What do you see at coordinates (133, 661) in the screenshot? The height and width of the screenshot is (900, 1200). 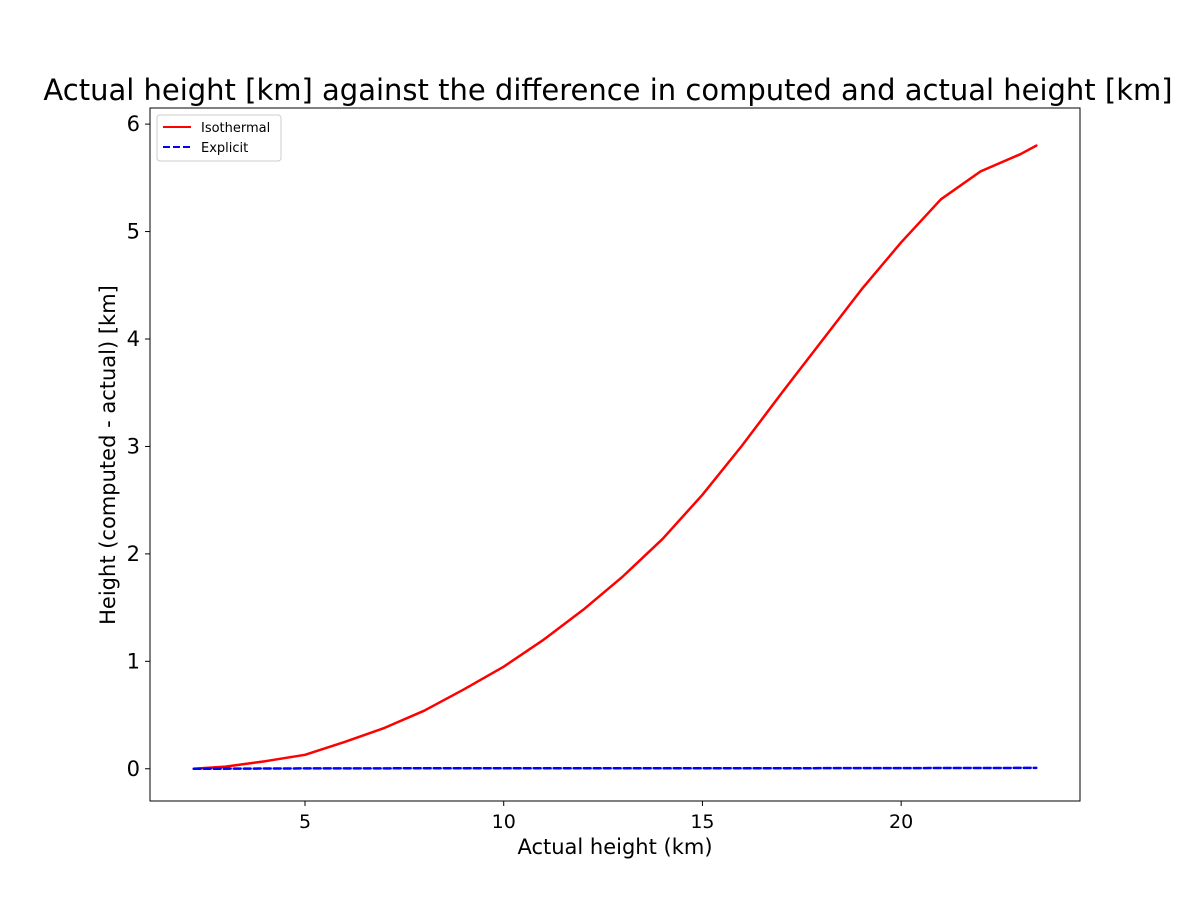 I see `y-tick-label: 1` at bounding box center [133, 661].